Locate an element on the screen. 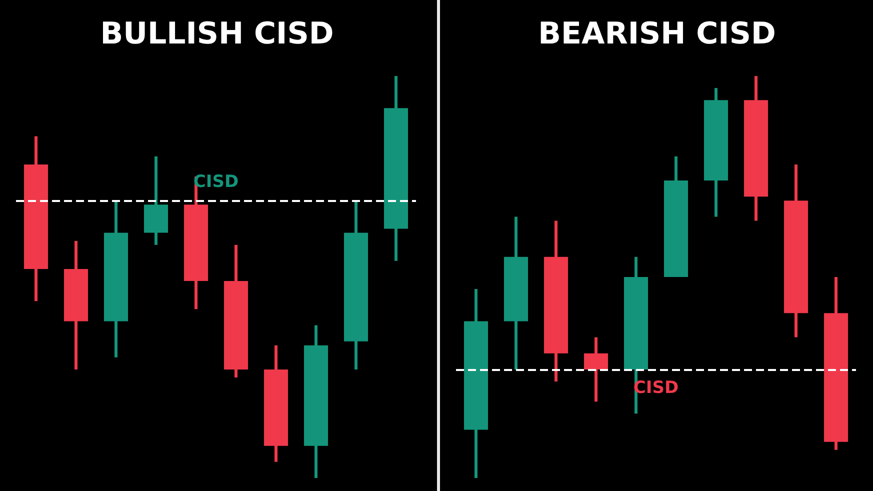  candlestick is located at coordinates (596, 369).